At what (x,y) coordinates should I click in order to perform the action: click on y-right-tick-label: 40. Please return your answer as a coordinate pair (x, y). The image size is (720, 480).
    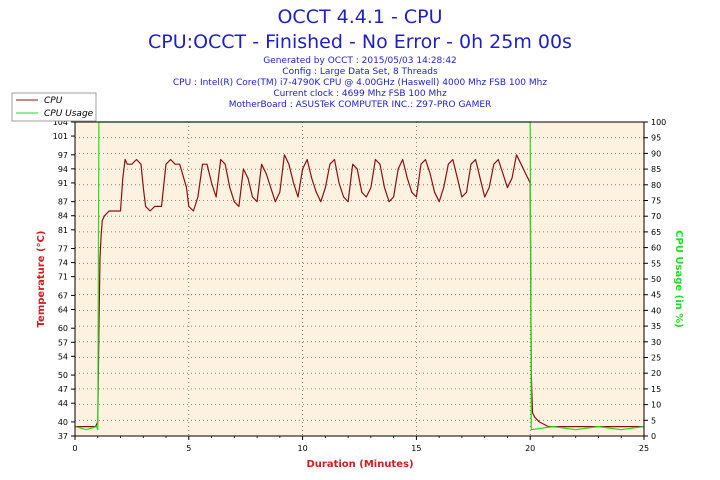
    Looking at the image, I should click on (656, 310).